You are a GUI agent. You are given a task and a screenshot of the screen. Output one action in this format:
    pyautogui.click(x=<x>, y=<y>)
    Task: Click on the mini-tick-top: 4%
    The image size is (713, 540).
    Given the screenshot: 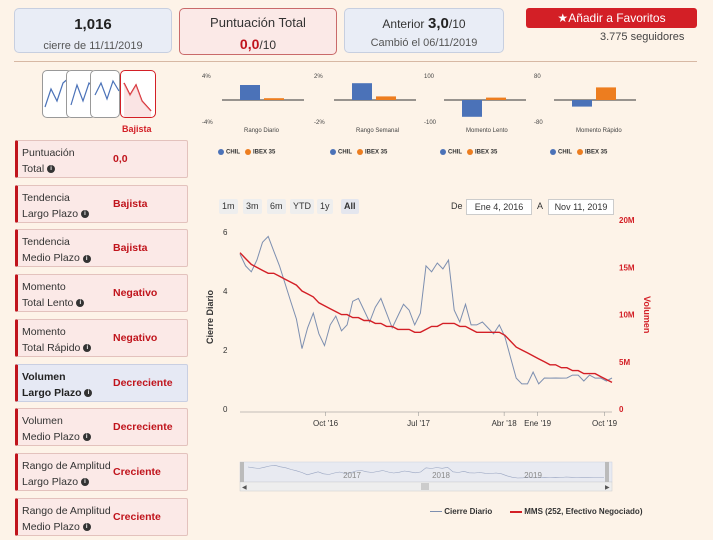 What is the action you would take?
    pyautogui.click(x=206, y=77)
    